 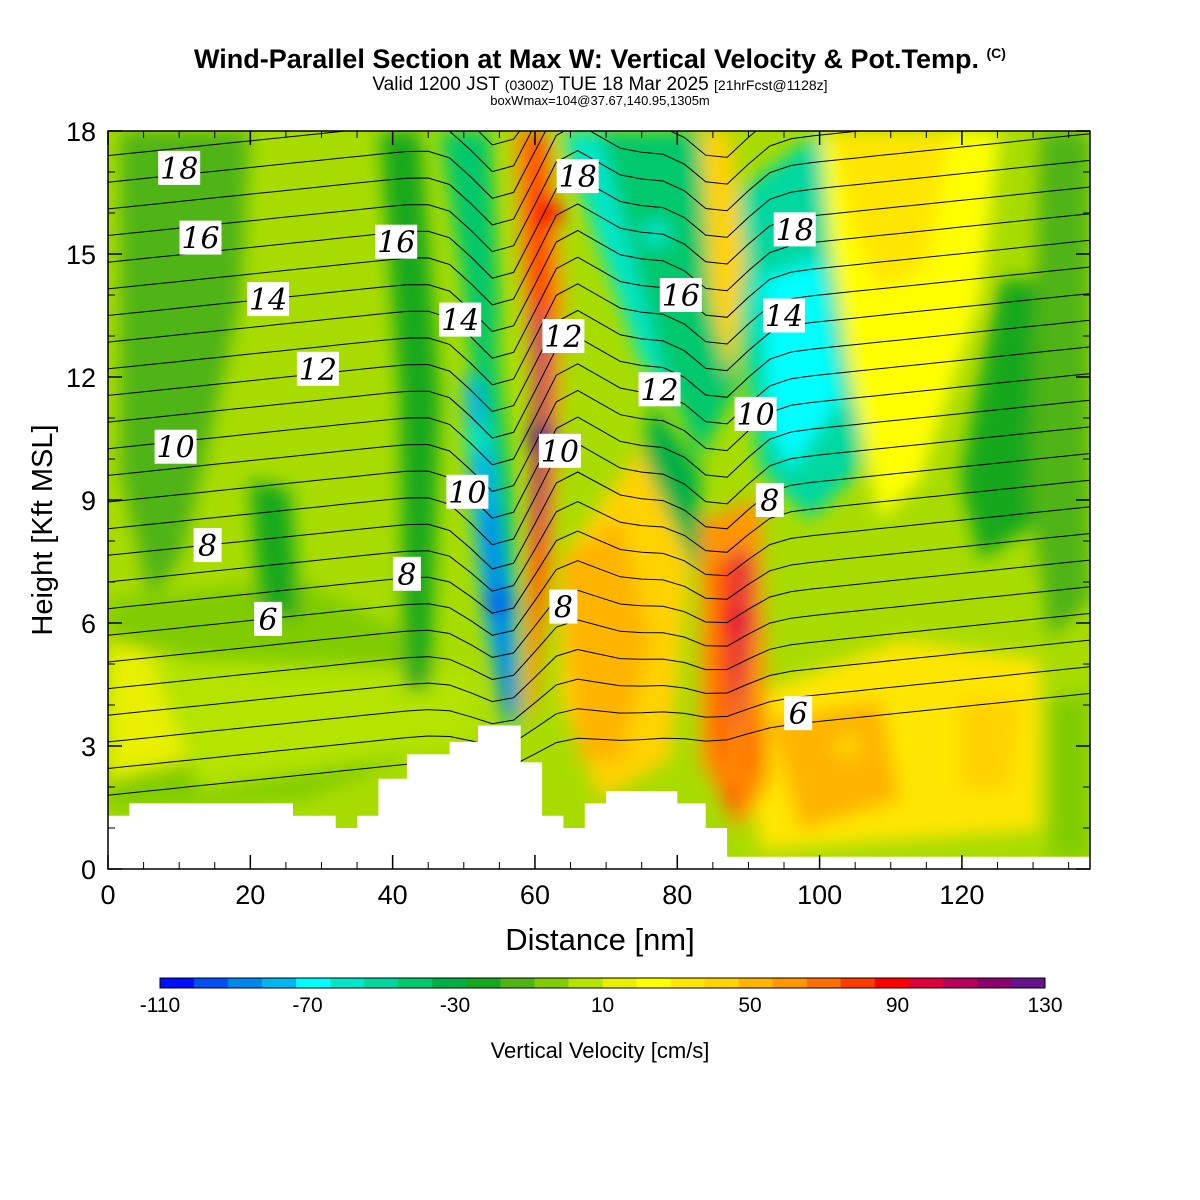 What do you see at coordinates (996, 53) in the screenshot?
I see `title-copyright: (C)` at bounding box center [996, 53].